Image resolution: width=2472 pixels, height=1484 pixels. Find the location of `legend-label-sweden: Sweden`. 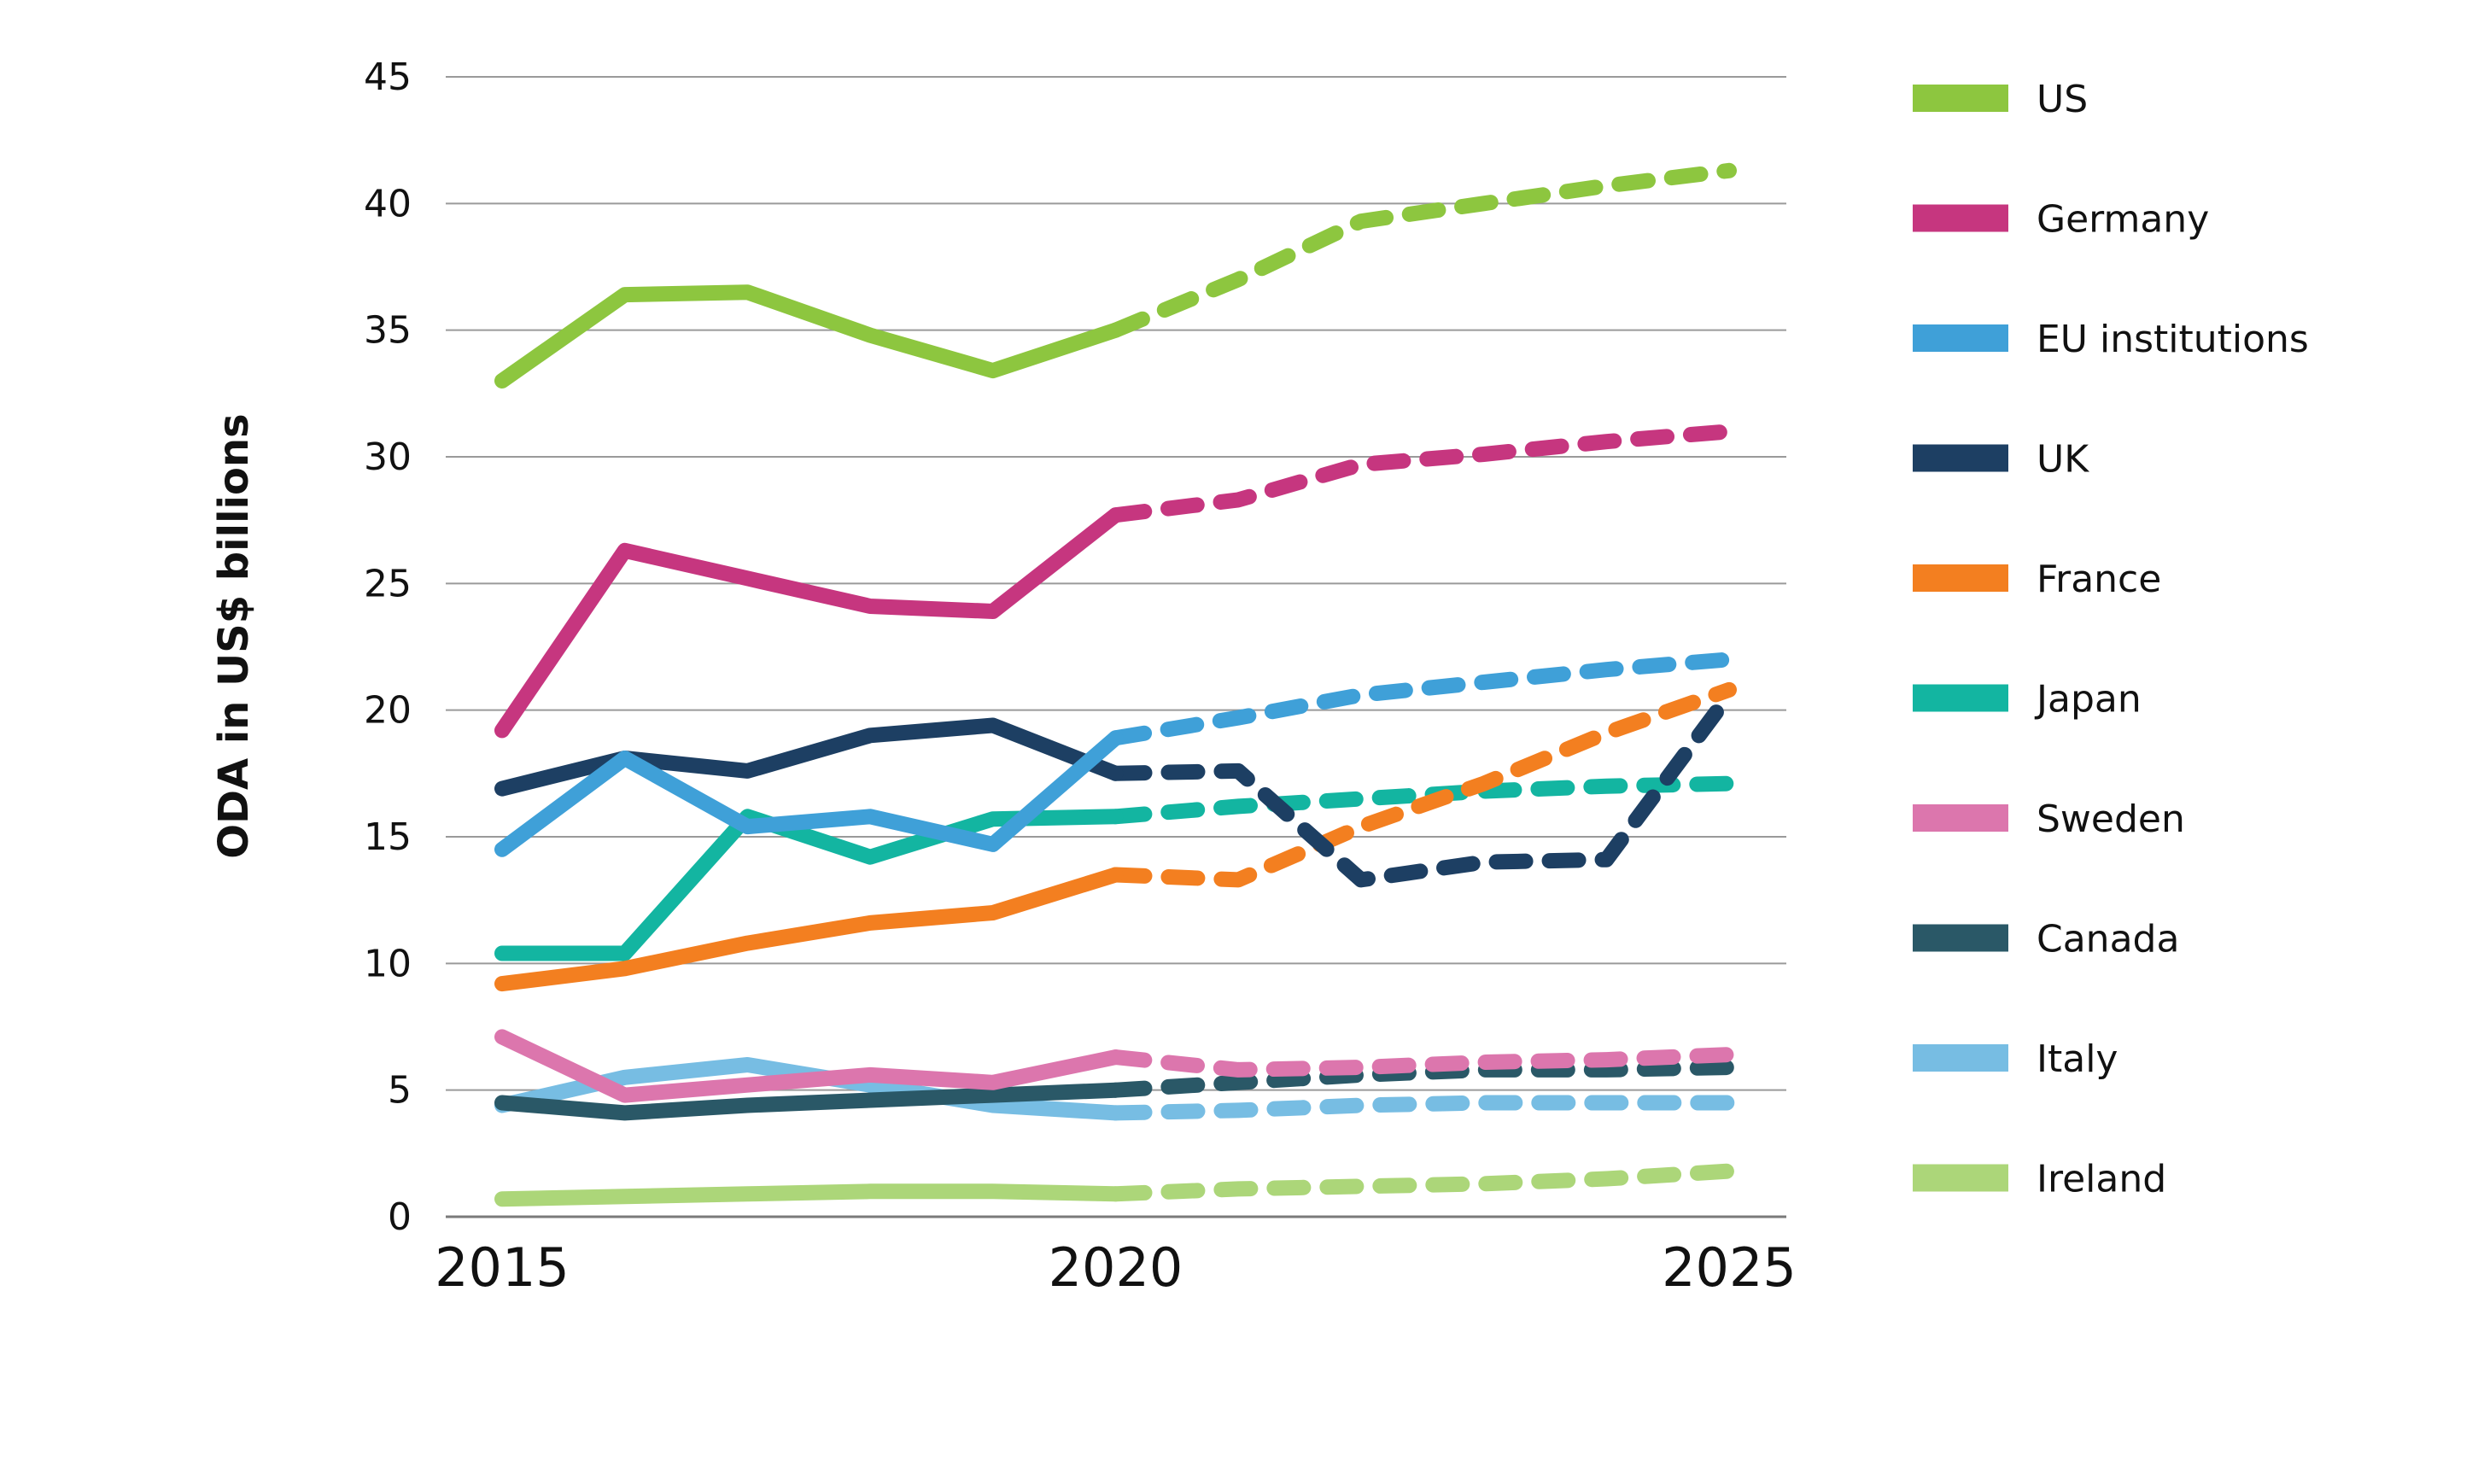

legend-label-sweden: Sweden is located at coordinates (2111, 820).